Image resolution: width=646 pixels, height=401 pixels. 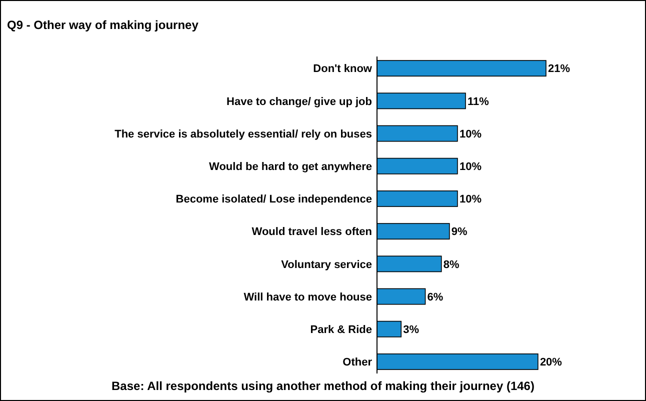 What do you see at coordinates (559, 69) in the screenshot?
I see `data-label: 21%` at bounding box center [559, 69].